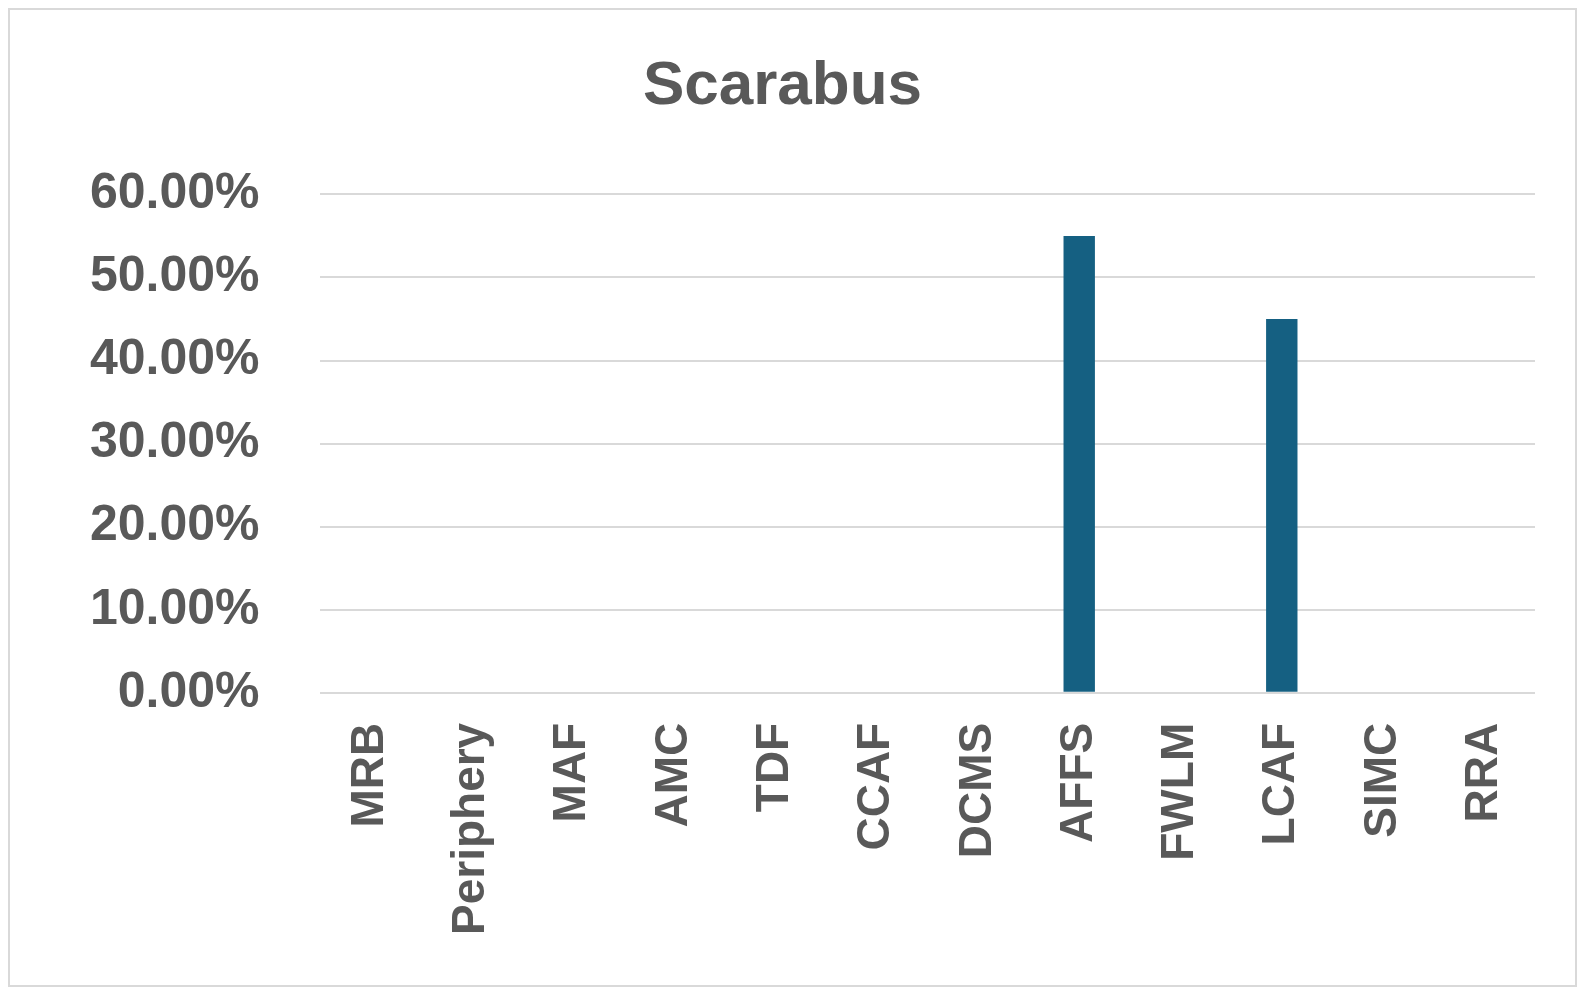 Image resolution: width=1583 pixels, height=993 pixels. I want to click on y-tick-label: 40.00%, so click(174, 357).